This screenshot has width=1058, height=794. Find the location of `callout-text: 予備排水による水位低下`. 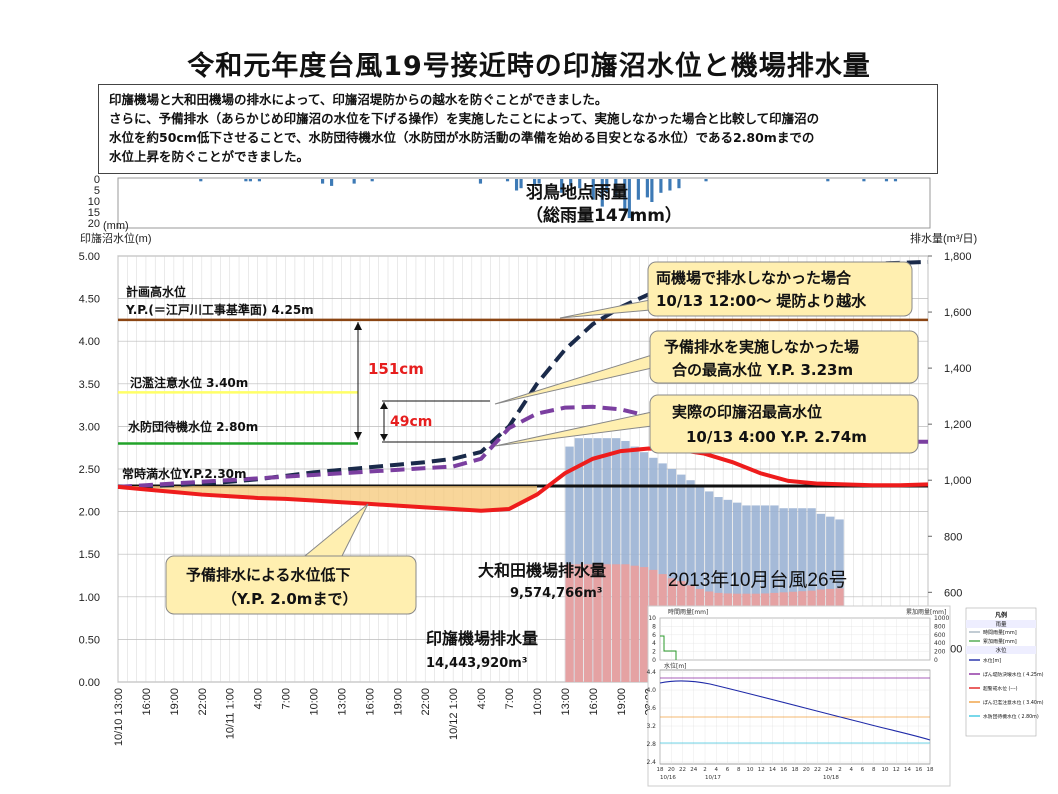

callout-text: 予備排水による水位低下 is located at coordinates (268, 575).